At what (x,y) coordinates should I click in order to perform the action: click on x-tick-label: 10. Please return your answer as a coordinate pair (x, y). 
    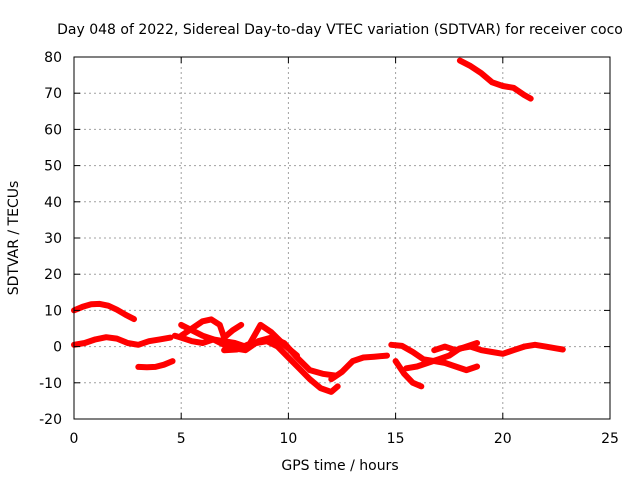
    Looking at the image, I should click on (288, 439).